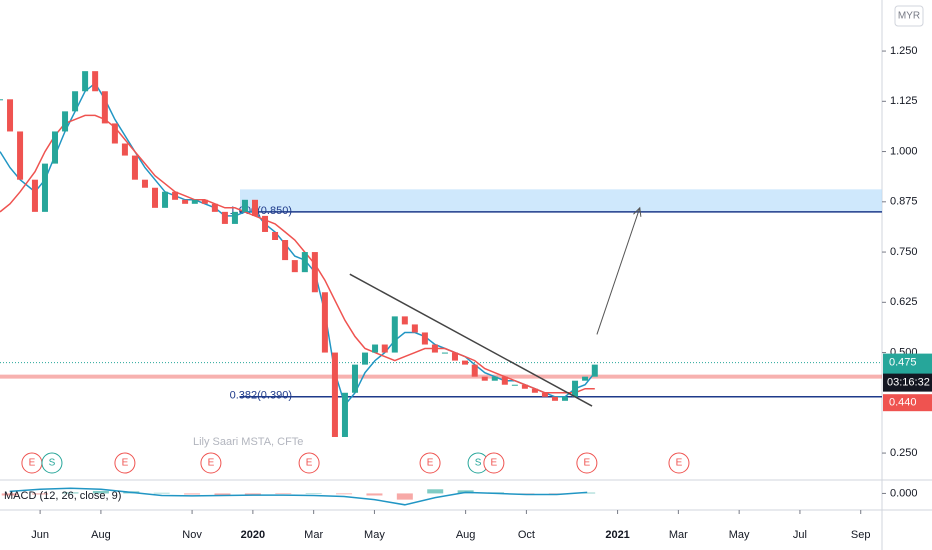 The width and height of the screenshot is (932, 550). I want to click on x-tick-label: 2020, so click(253, 535).